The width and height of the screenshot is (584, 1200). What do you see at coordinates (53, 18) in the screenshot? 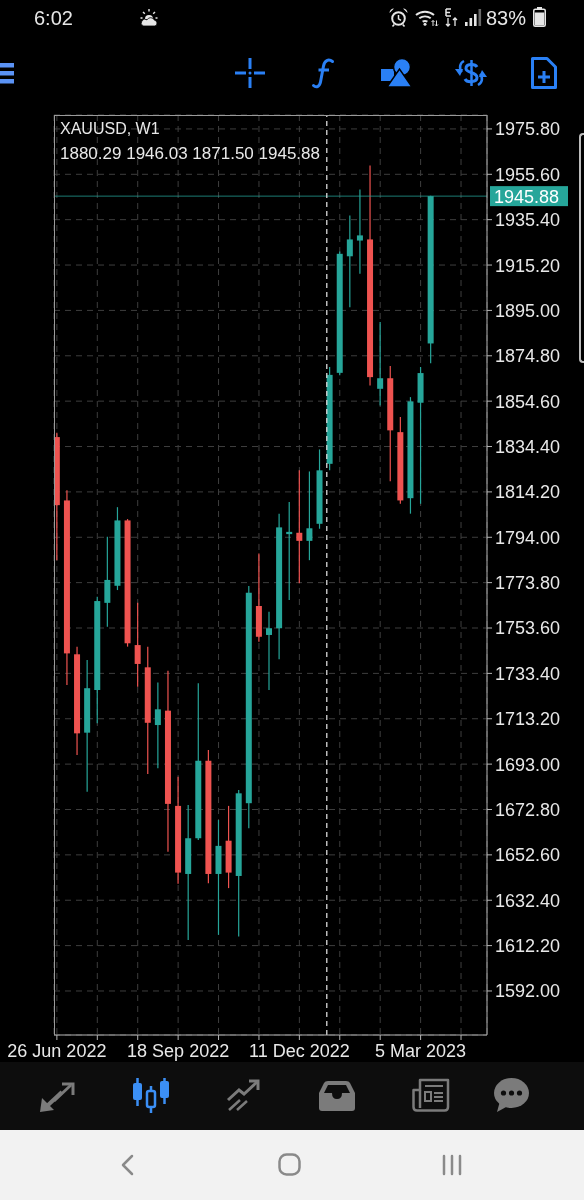
I see `text: 6:02` at bounding box center [53, 18].